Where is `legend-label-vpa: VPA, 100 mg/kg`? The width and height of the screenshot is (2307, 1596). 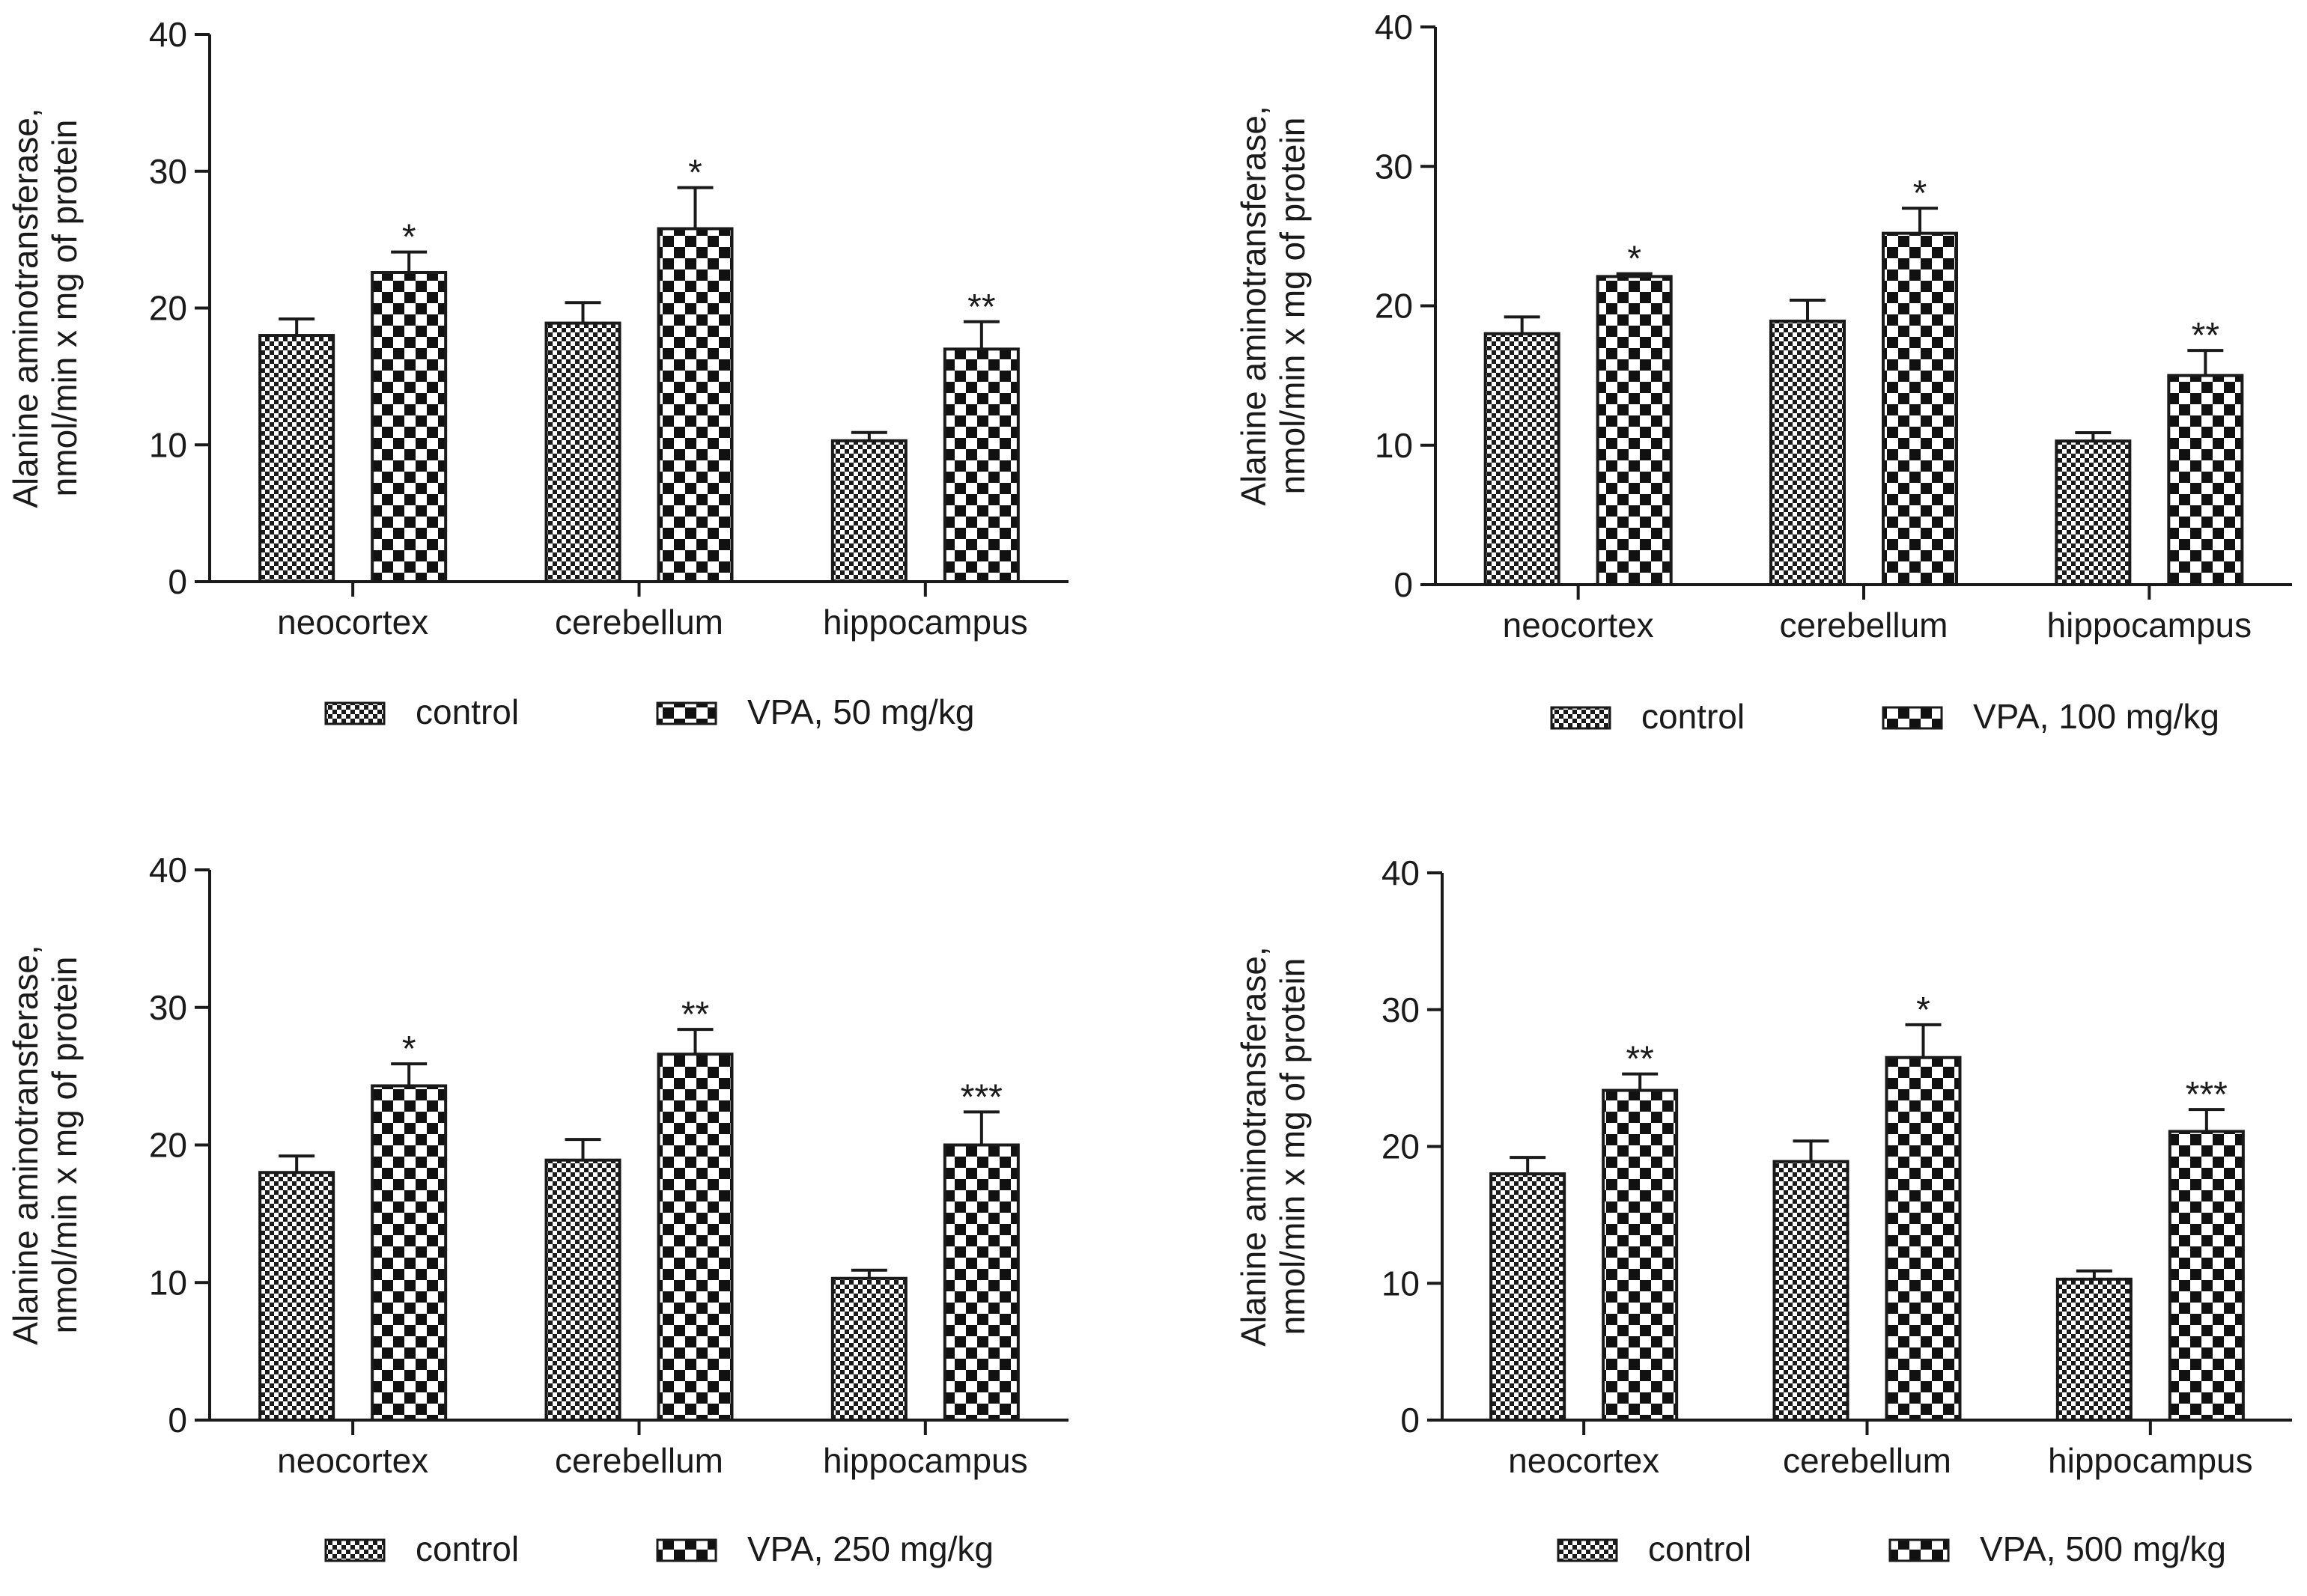 legend-label-vpa: VPA, 100 mg/kg is located at coordinates (2096, 716).